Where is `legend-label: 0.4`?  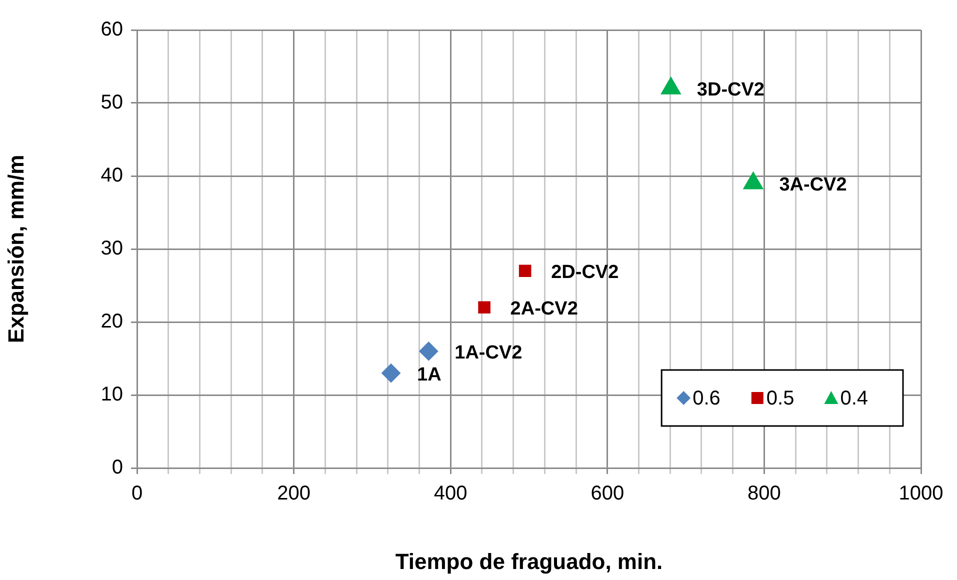 legend-label: 0.4 is located at coordinates (854, 399).